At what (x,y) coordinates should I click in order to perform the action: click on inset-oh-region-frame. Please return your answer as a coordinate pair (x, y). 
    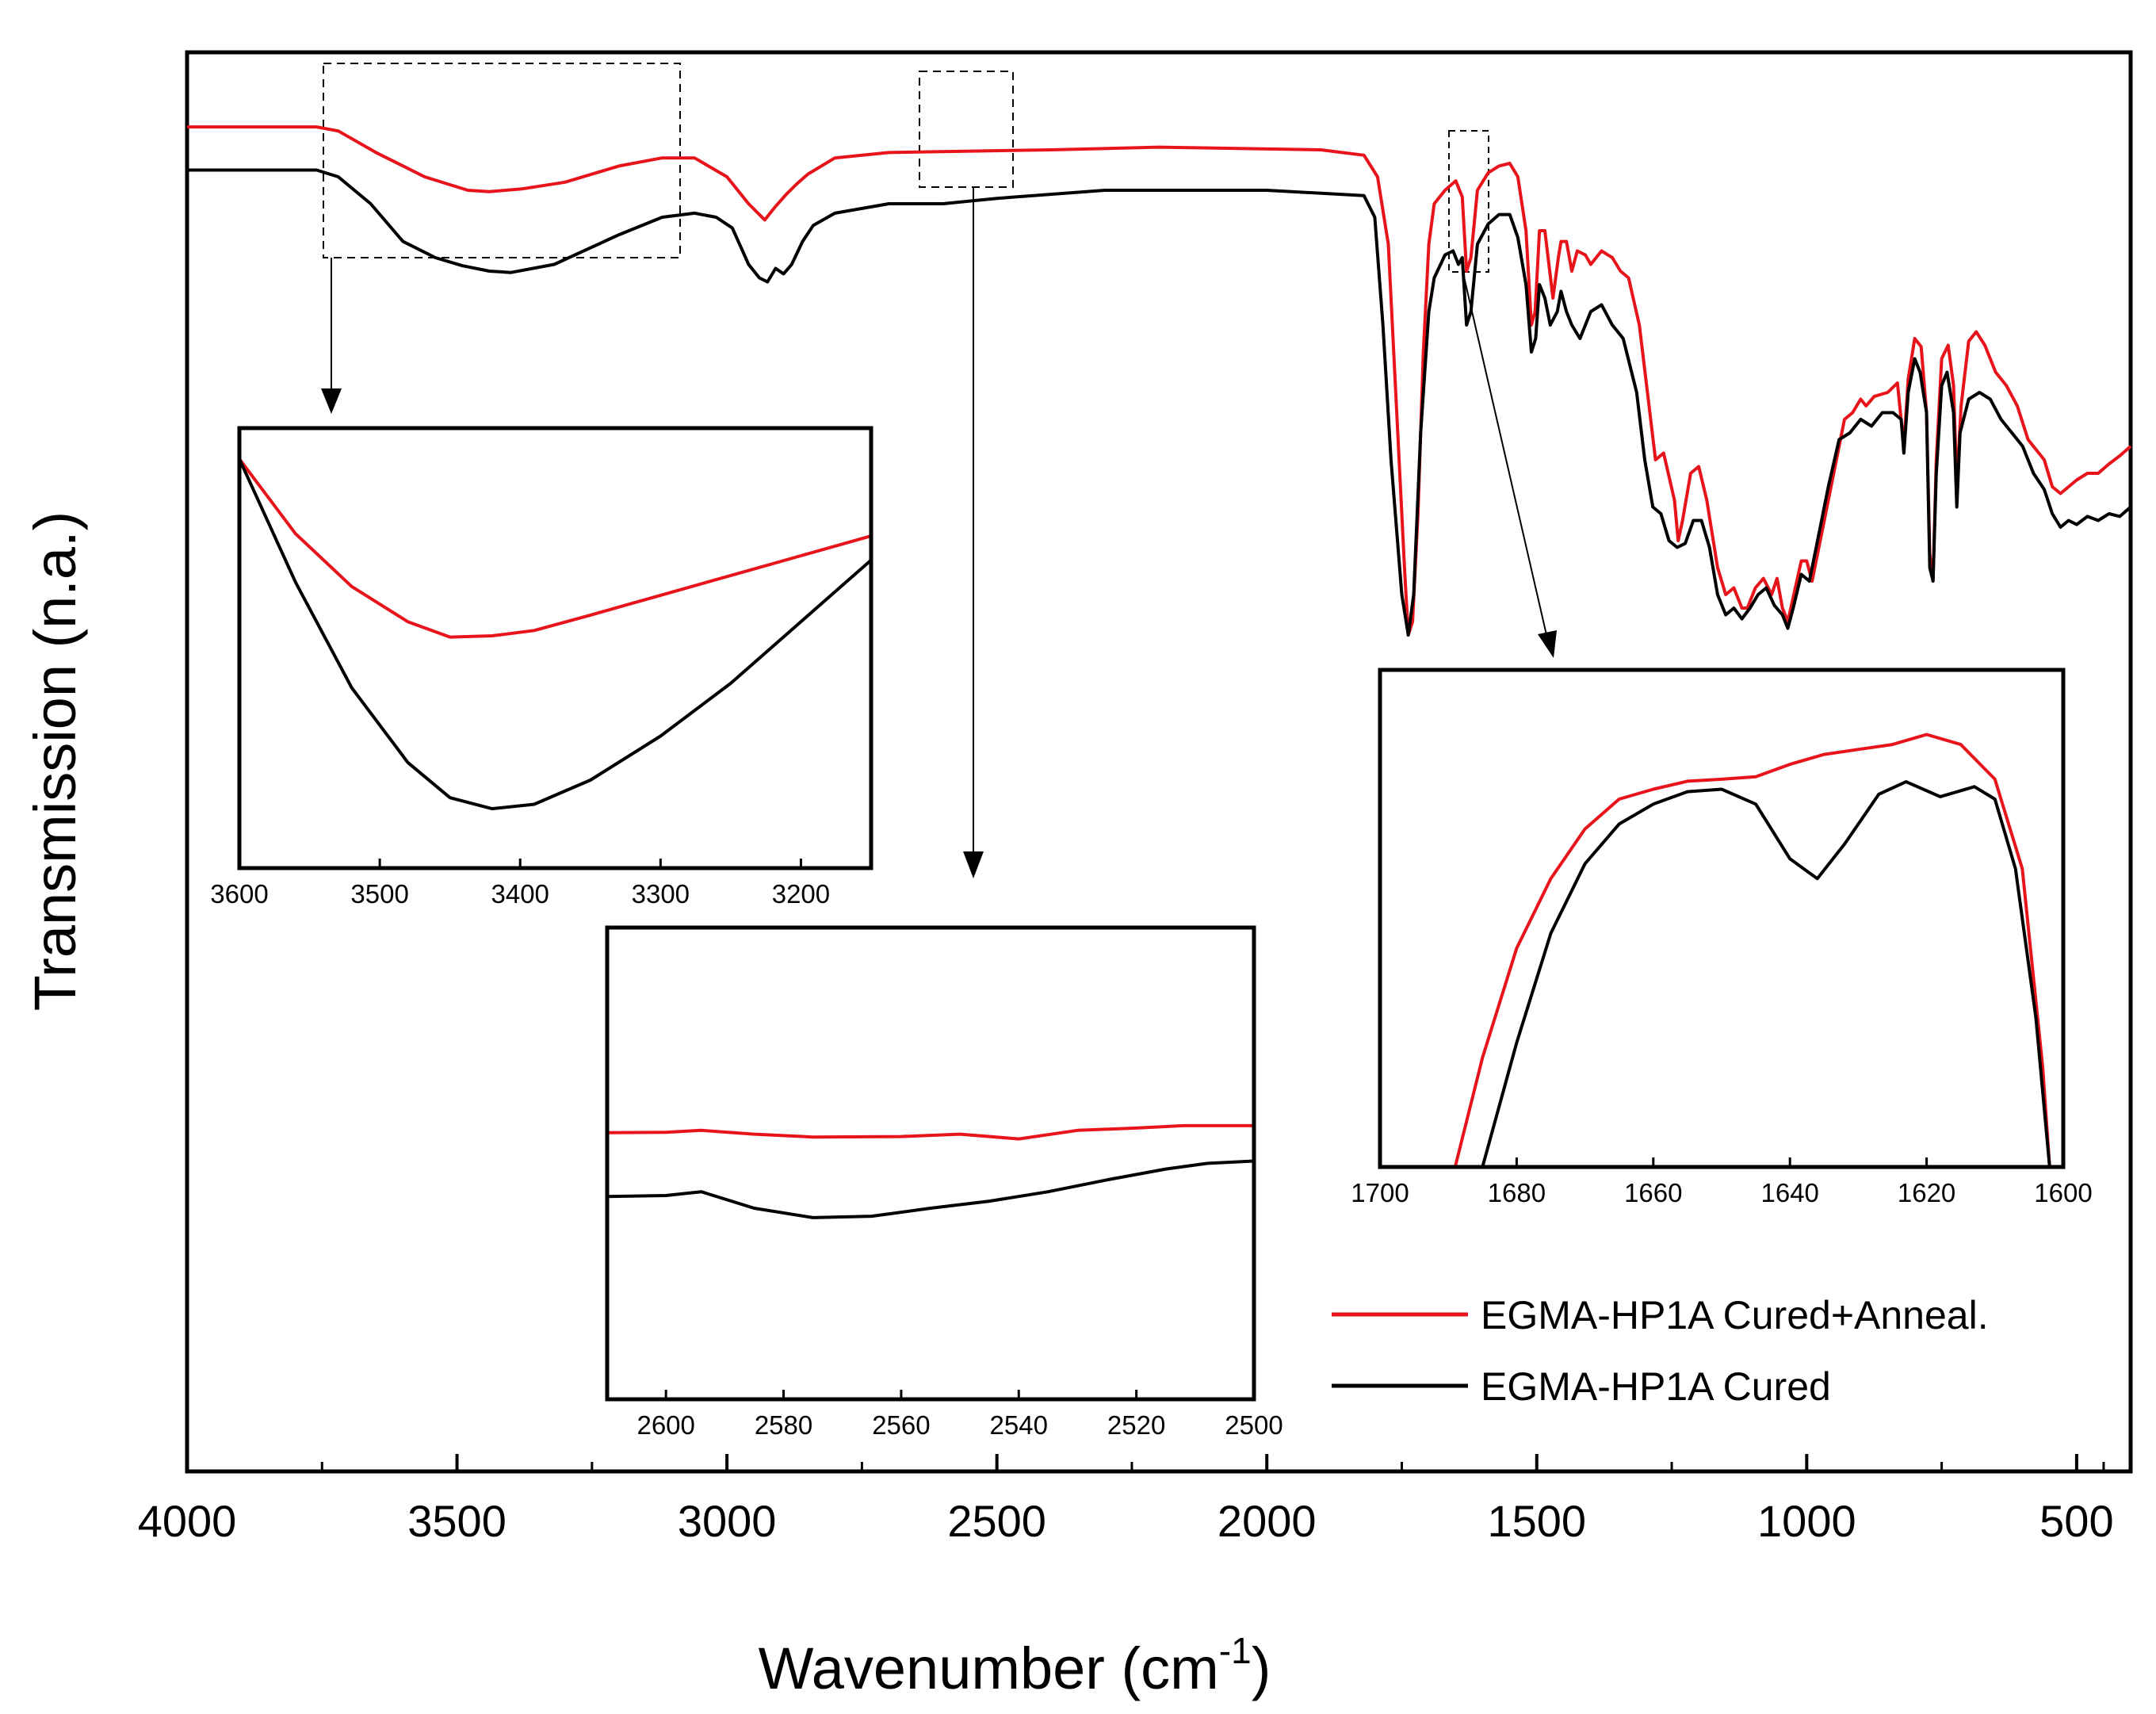
    Looking at the image, I should click on (555, 648).